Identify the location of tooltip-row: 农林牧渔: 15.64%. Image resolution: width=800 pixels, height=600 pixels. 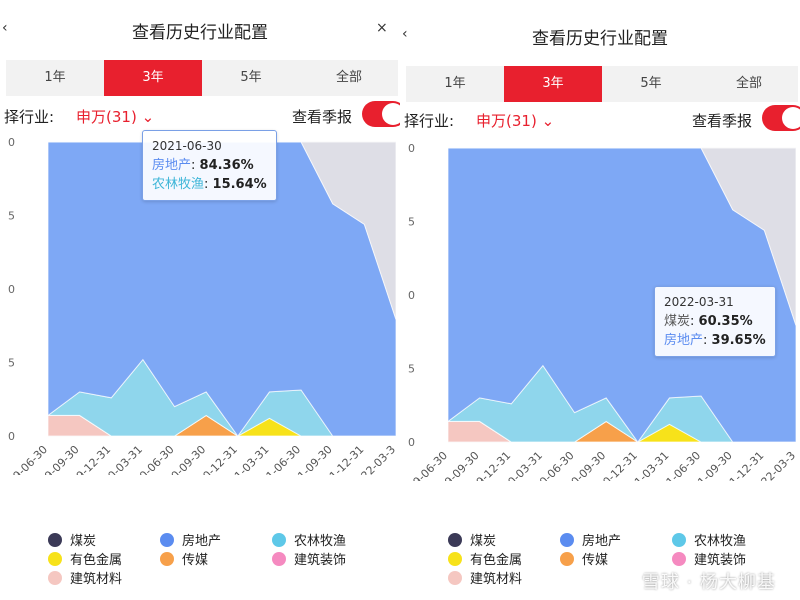
(209, 184).